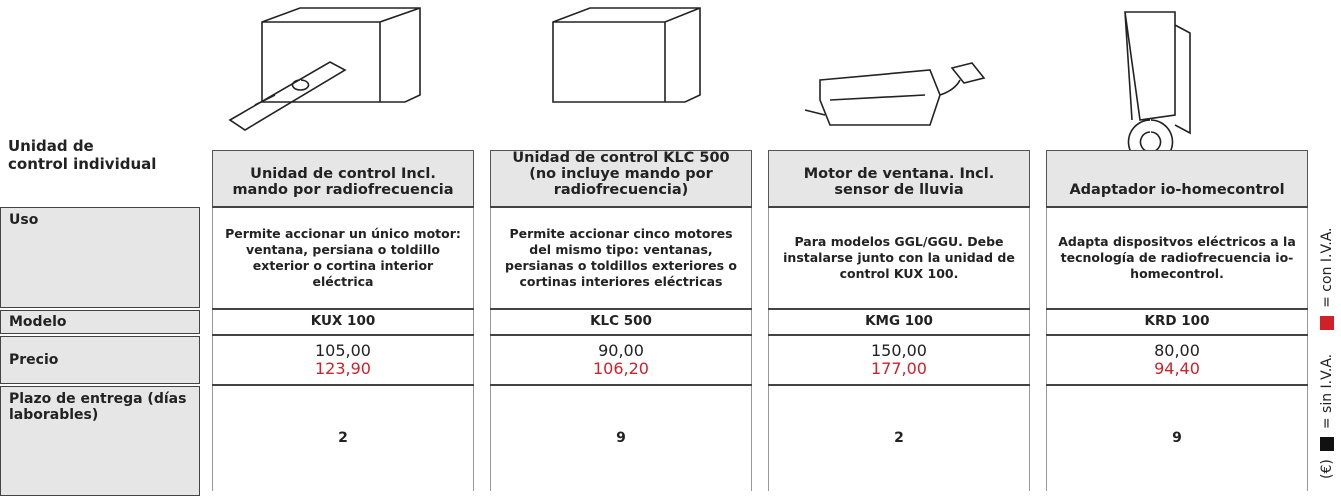 Image resolution: width=1341 pixels, height=496 pixels. I want to click on row-label: Plazo de entrega (días laborables), so click(100, 441).